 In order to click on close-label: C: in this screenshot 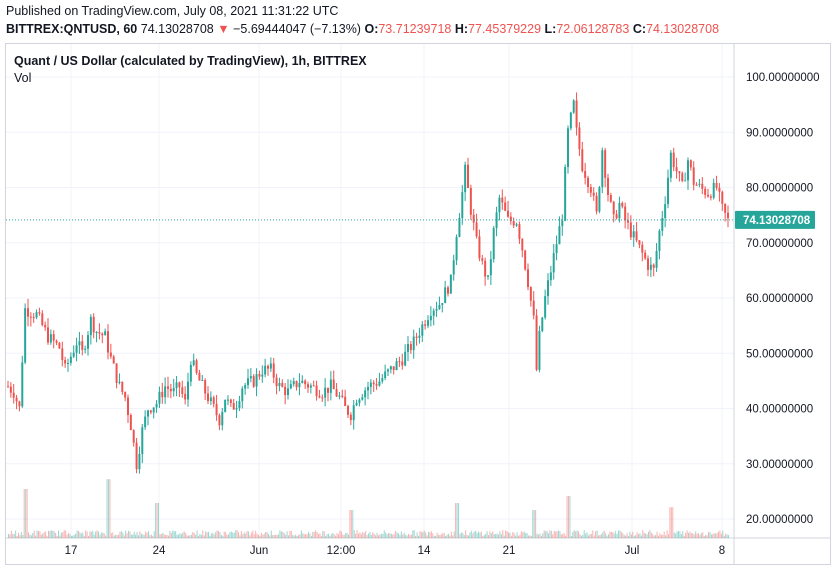, I will do `click(639, 29)`.